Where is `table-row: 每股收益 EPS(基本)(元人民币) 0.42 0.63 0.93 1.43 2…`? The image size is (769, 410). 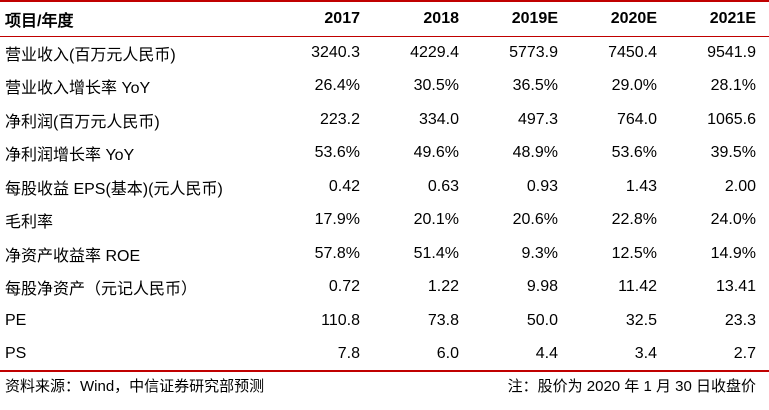 table-row: 每股收益 EPS(基本)(元人民币) 0.42 0.63 0.93 1.43 2… is located at coordinates (384, 187).